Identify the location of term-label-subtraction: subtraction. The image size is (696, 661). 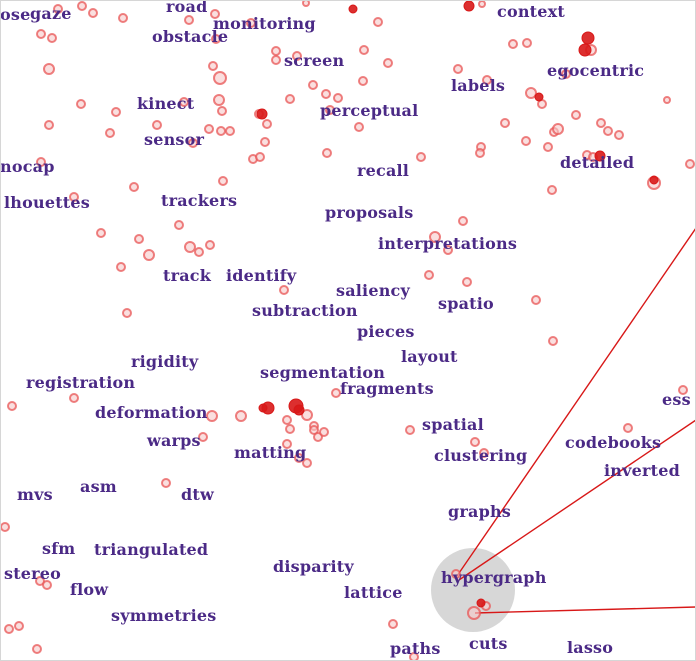
(305, 310).